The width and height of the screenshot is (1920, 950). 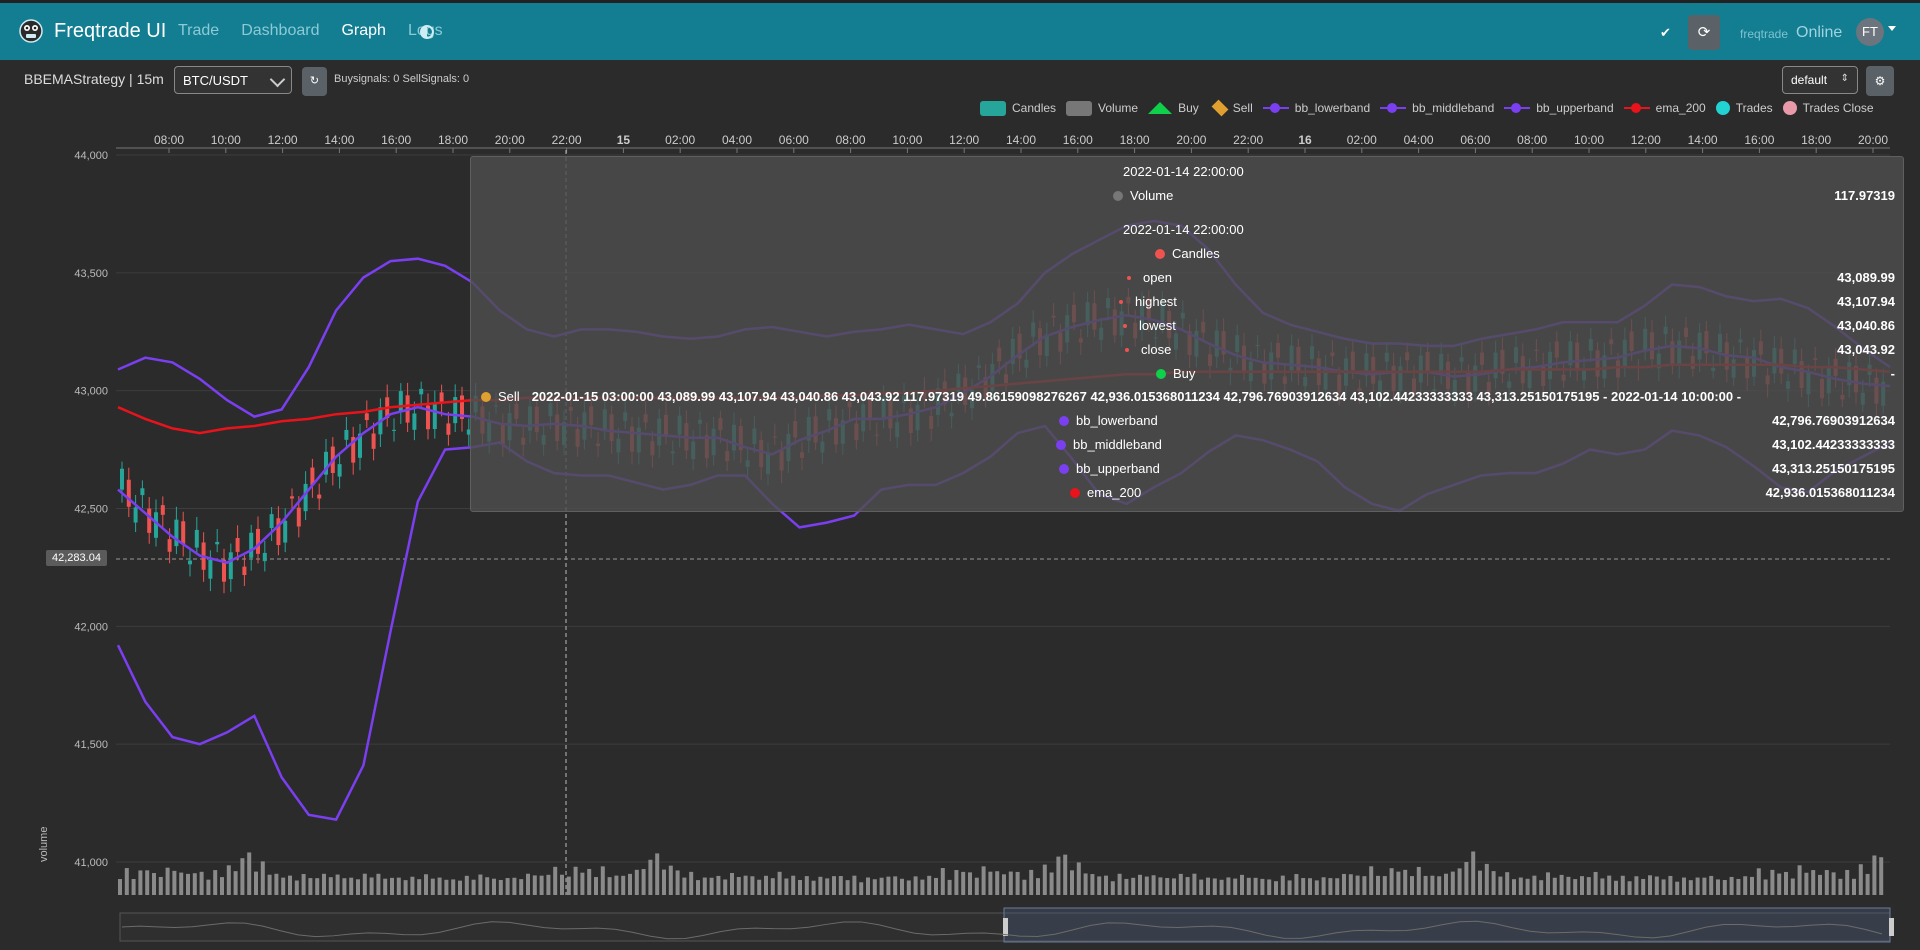 What do you see at coordinates (314, 81) in the screenshot?
I see `reload-button: ↻` at bounding box center [314, 81].